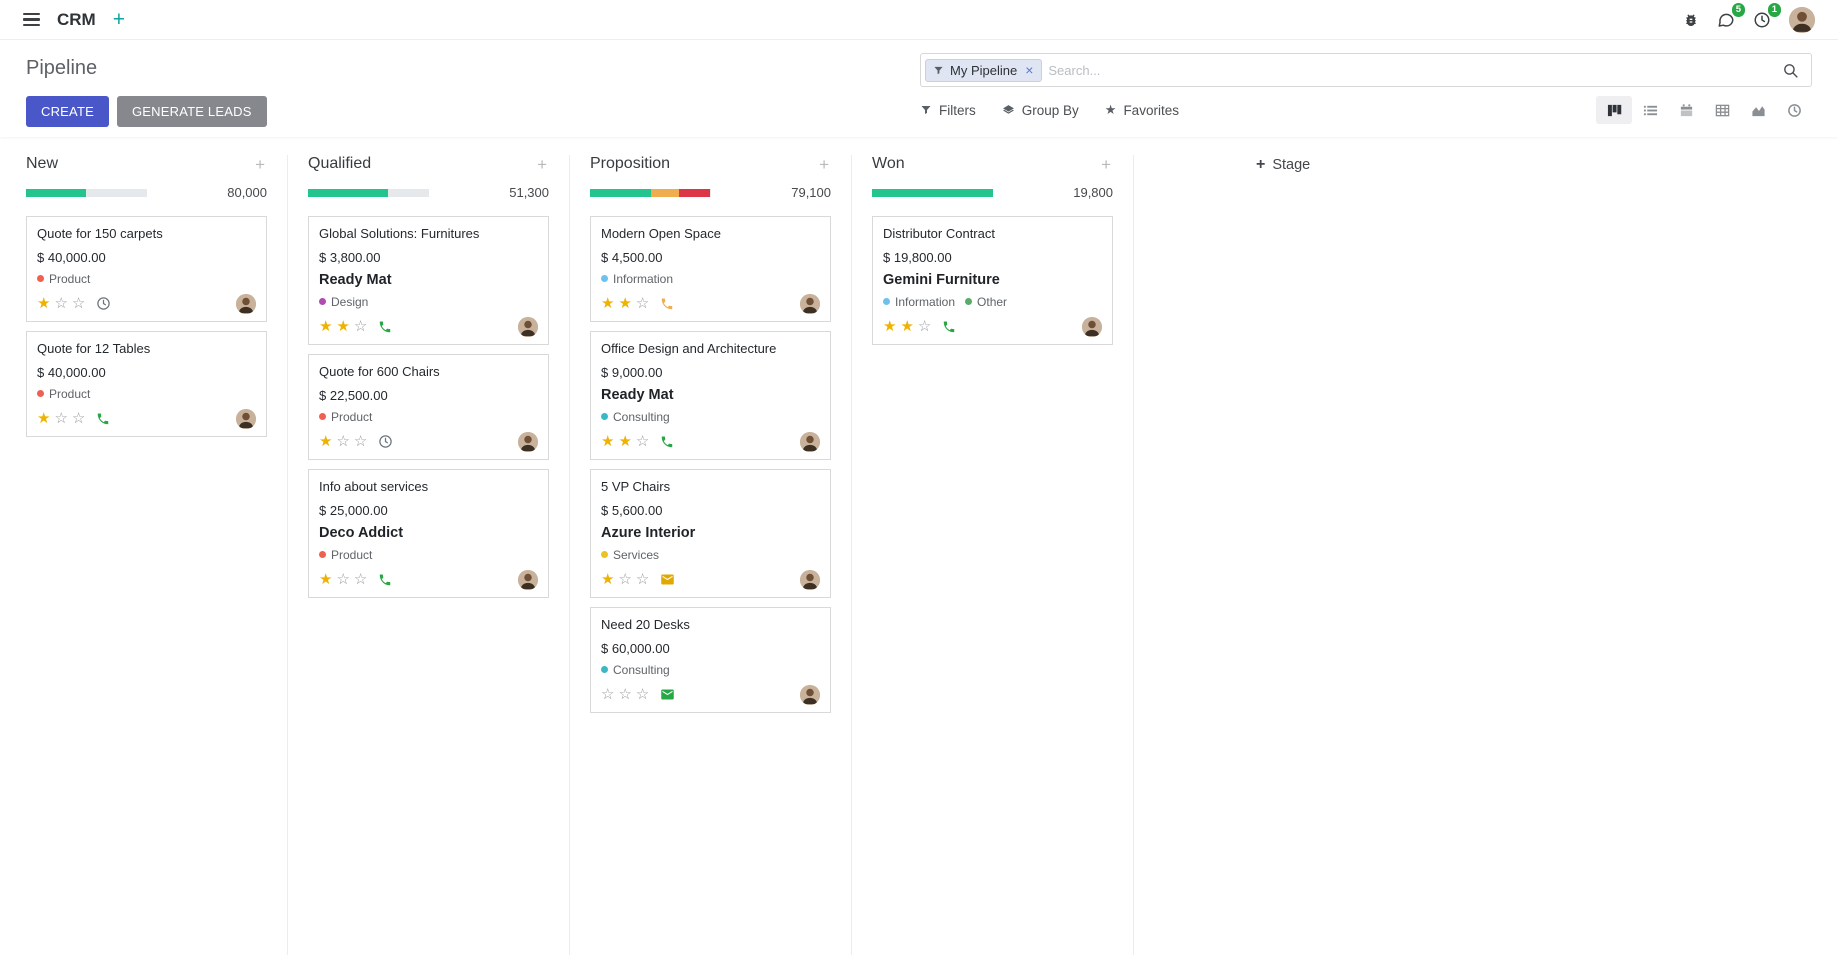  What do you see at coordinates (1650, 110) in the screenshot?
I see `list-view-button` at bounding box center [1650, 110].